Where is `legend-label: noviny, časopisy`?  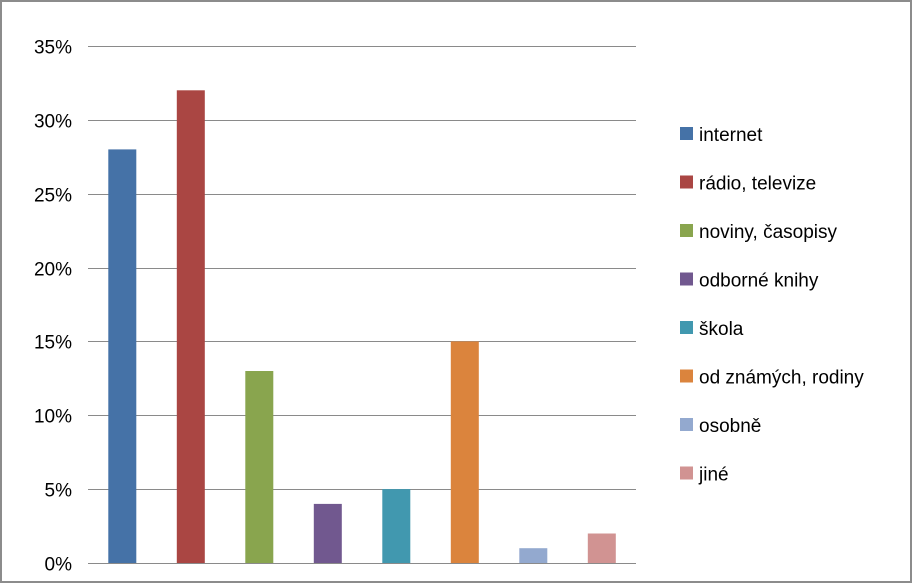
legend-label: noviny, časopisy is located at coordinates (768, 232).